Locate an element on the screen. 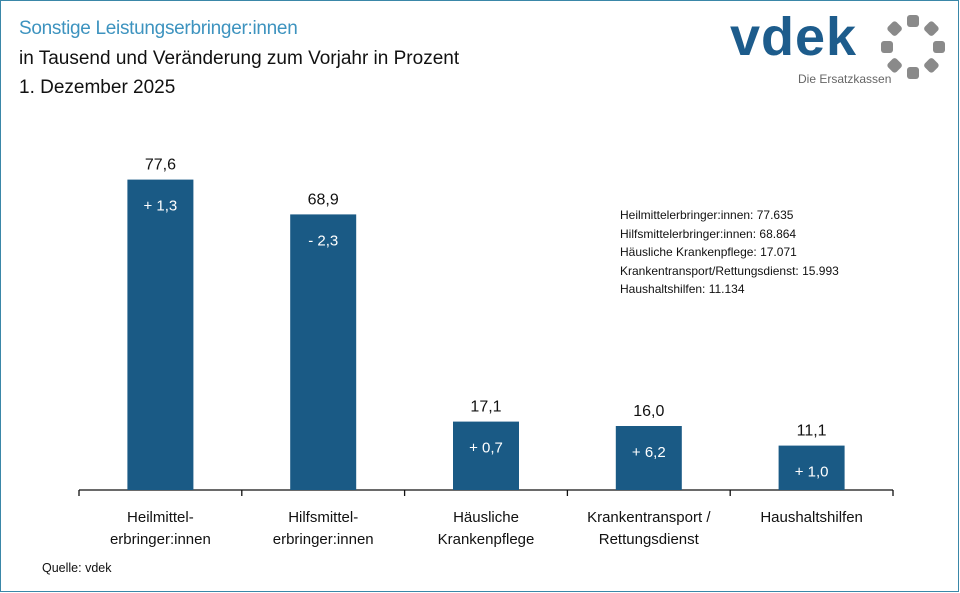 This screenshot has width=960, height=593. vdek-logo: vdek Die Ersatzkassen is located at coordinates (840, 49).